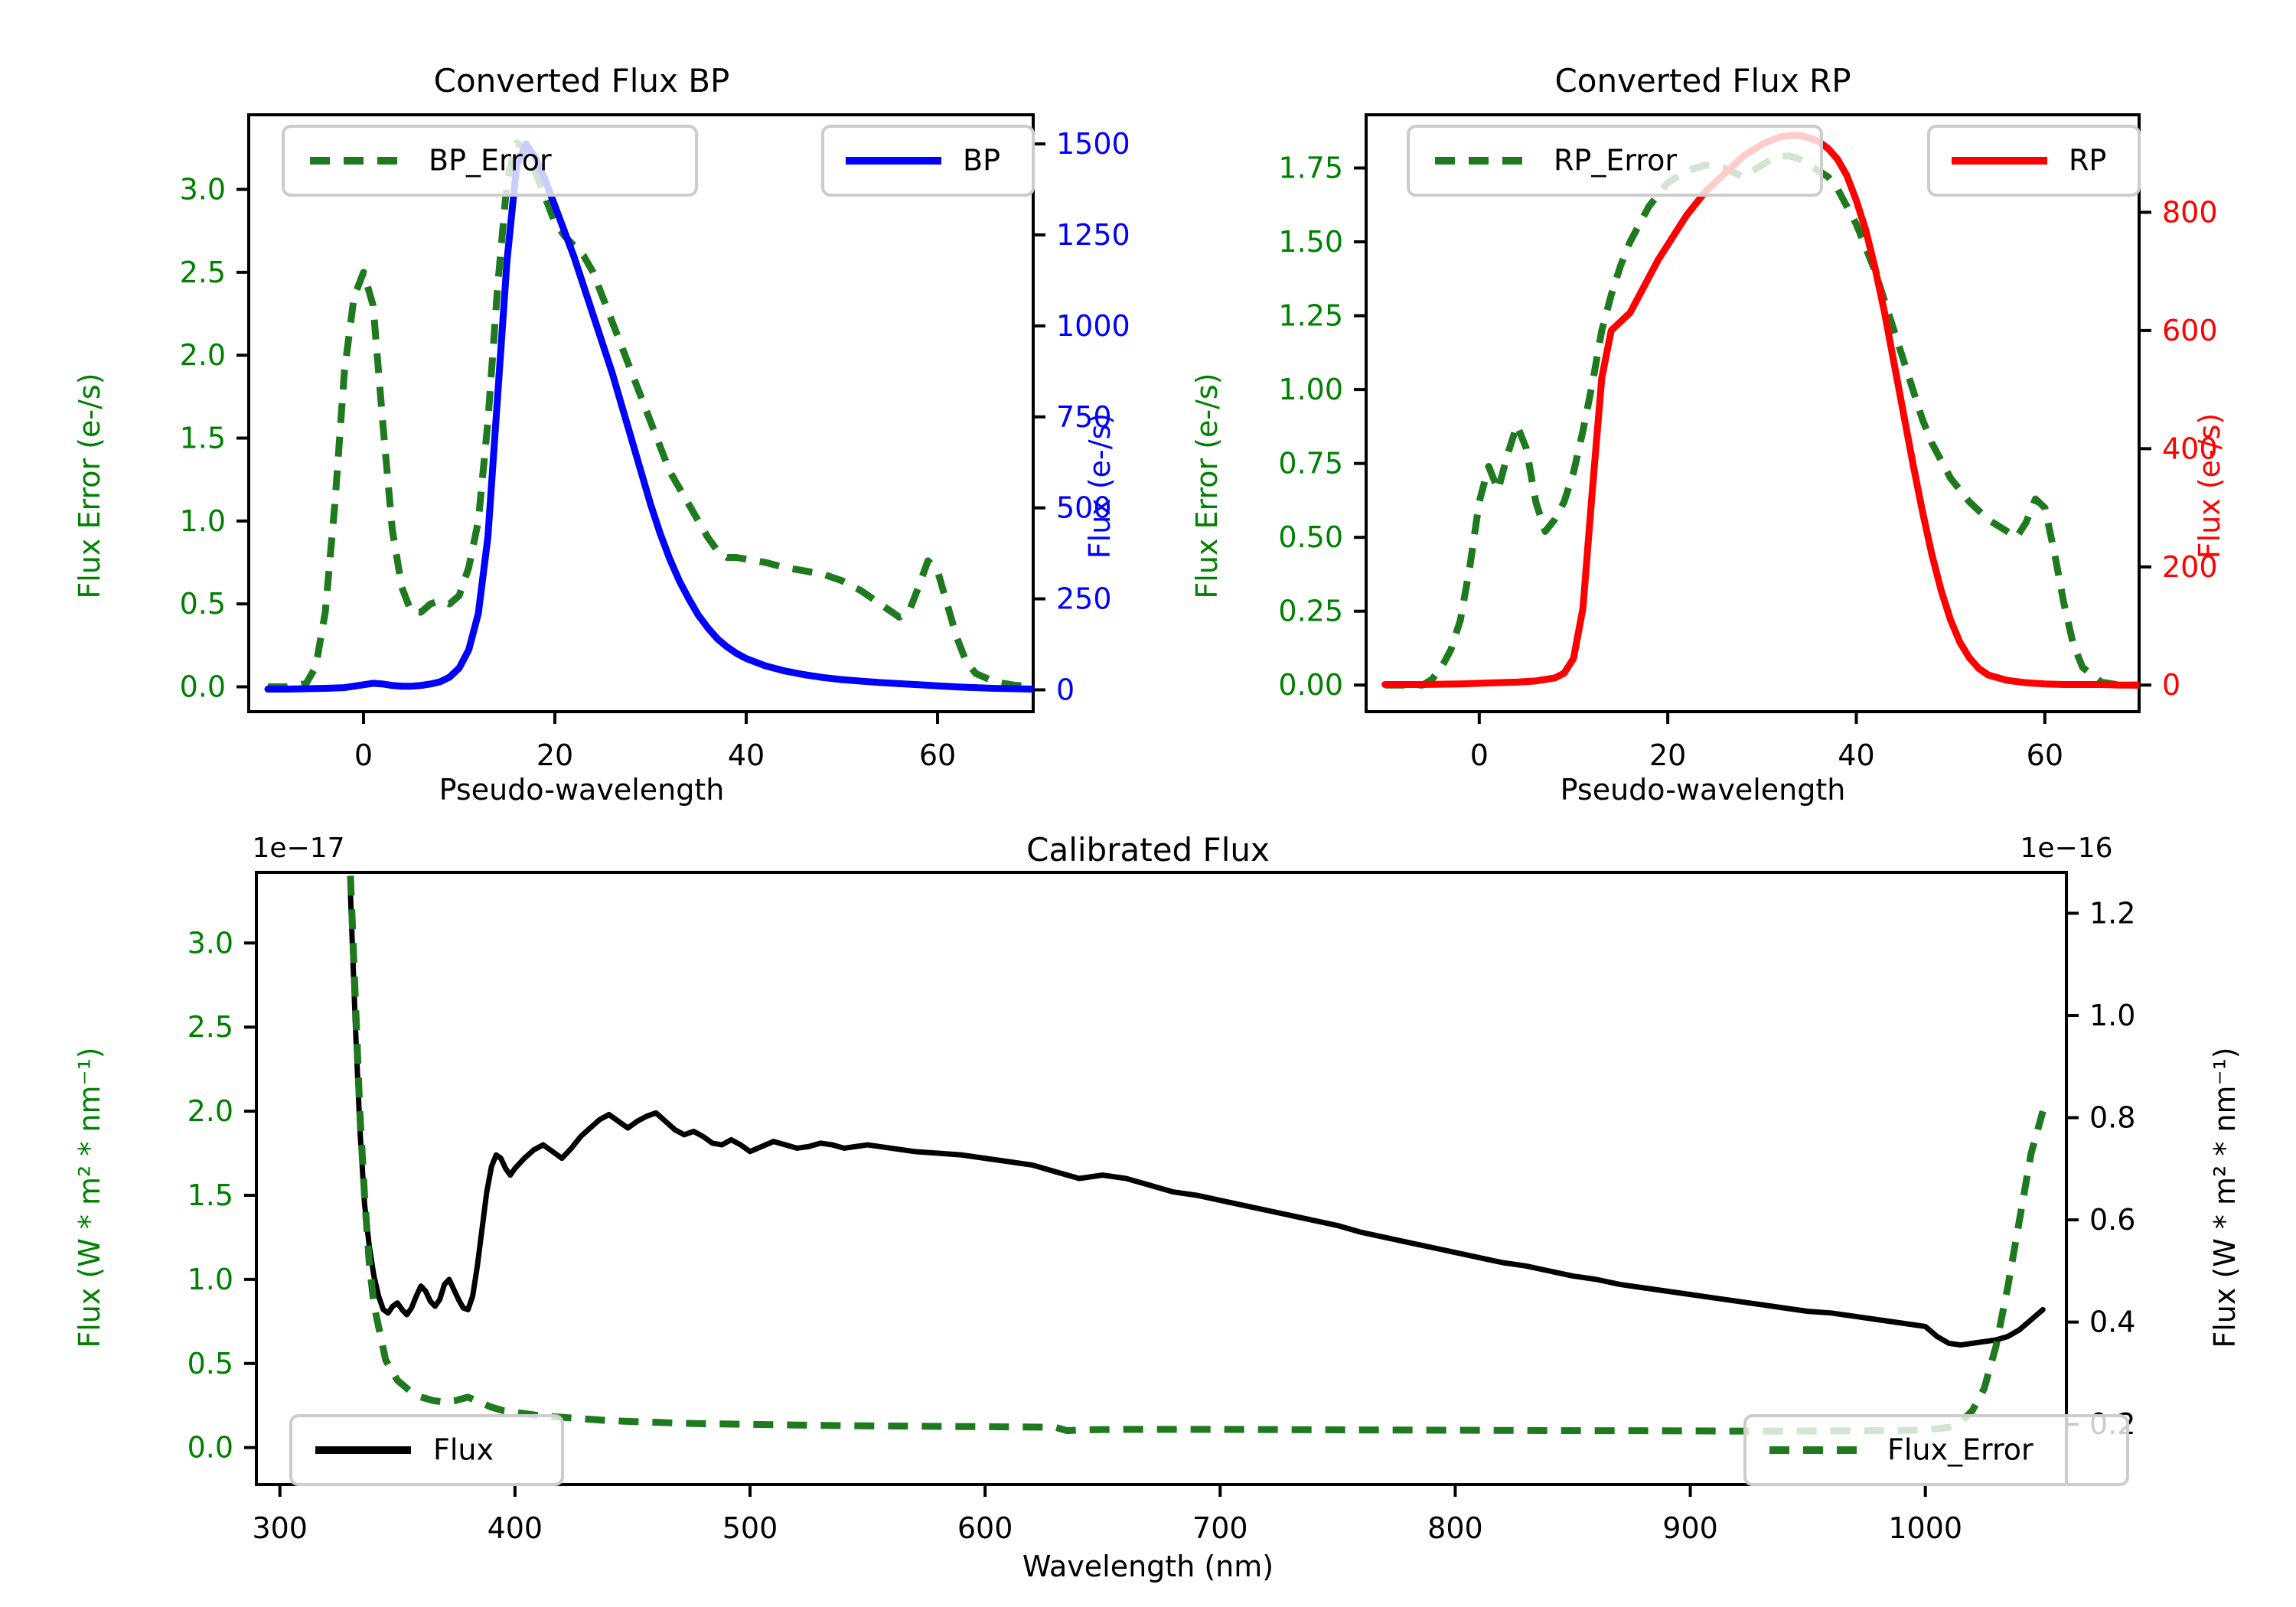 The image size is (2296, 1607). What do you see at coordinates (1310, 390) in the screenshot?
I see `y-tick-label: 1.00` at bounding box center [1310, 390].